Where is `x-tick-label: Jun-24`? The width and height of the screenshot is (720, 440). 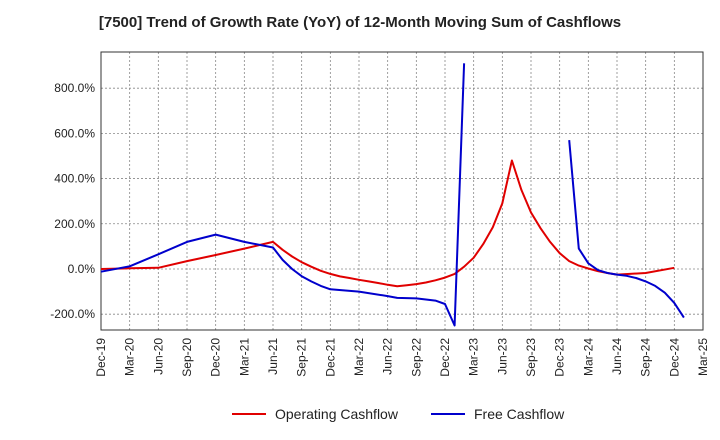
x-tick-label: Jun-24 is located at coordinates (617, 356).